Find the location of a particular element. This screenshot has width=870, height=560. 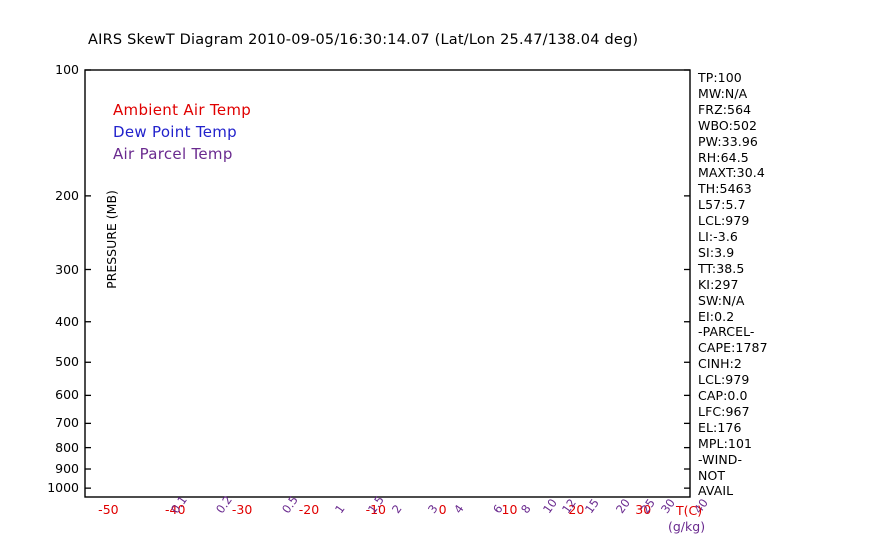

panel-row-1: MW:N/A is located at coordinates (723, 93).